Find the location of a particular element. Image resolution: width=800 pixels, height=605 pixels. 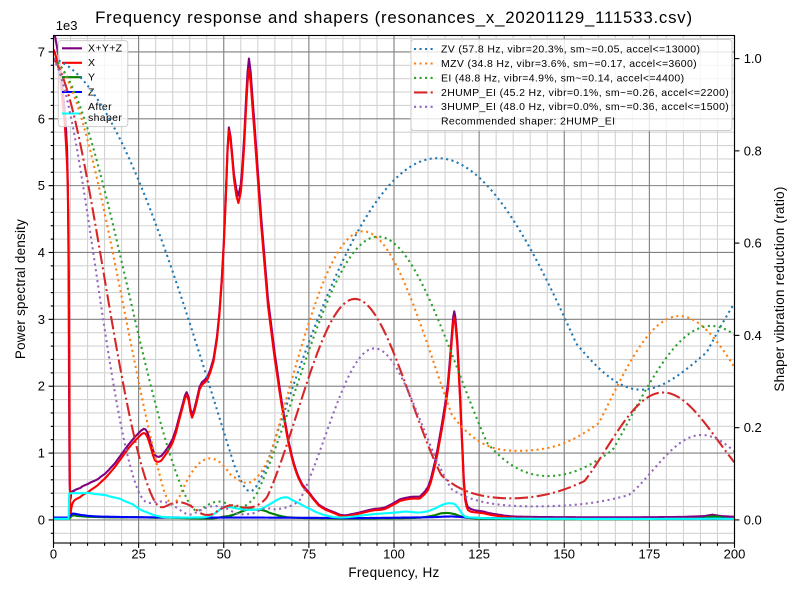

svg-text: 100 is located at coordinates (394, 554).